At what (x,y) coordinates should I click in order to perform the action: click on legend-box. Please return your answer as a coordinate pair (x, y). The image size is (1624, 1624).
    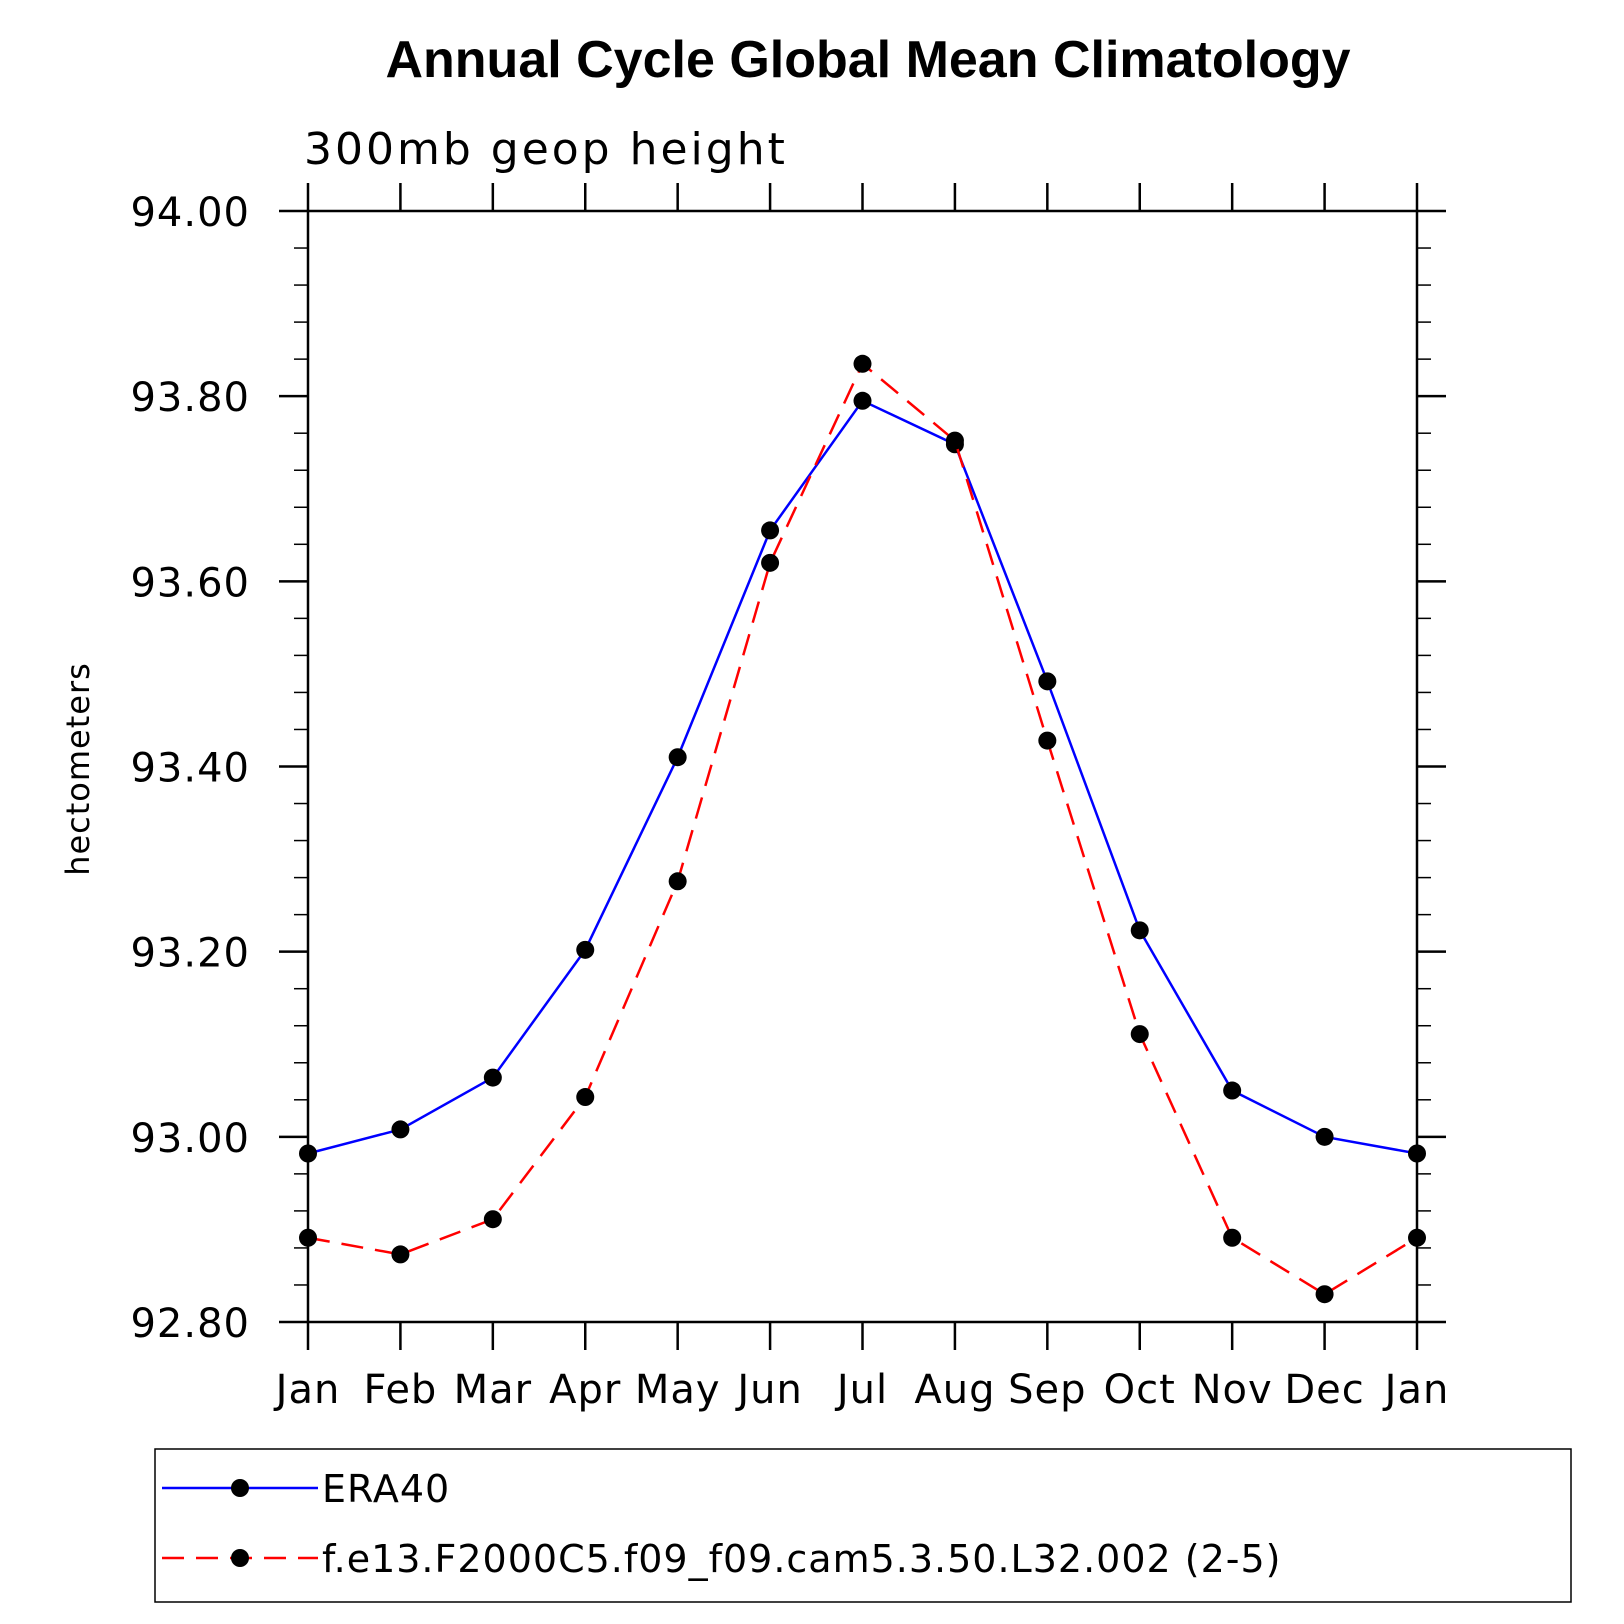
    Looking at the image, I should click on (863, 1525).